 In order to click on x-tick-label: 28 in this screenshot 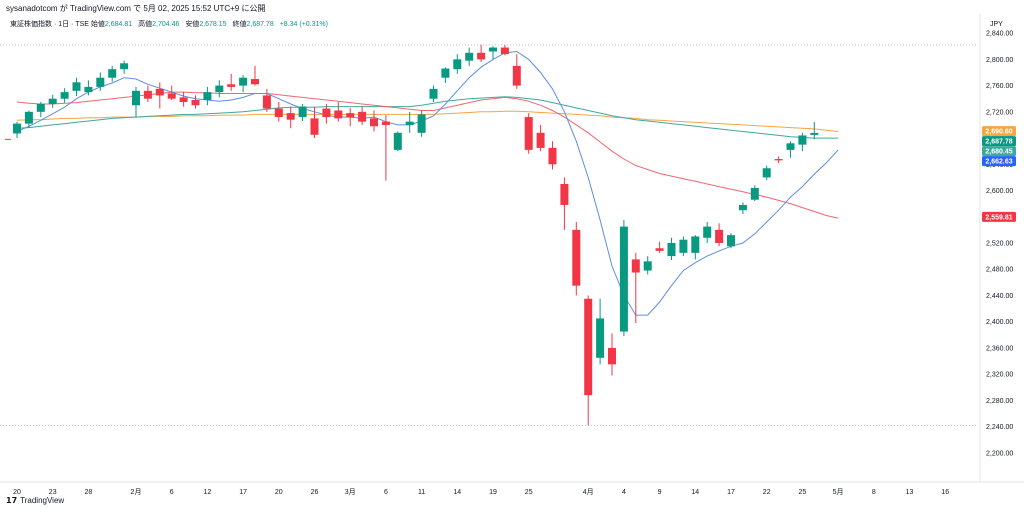, I will do `click(89, 492)`.